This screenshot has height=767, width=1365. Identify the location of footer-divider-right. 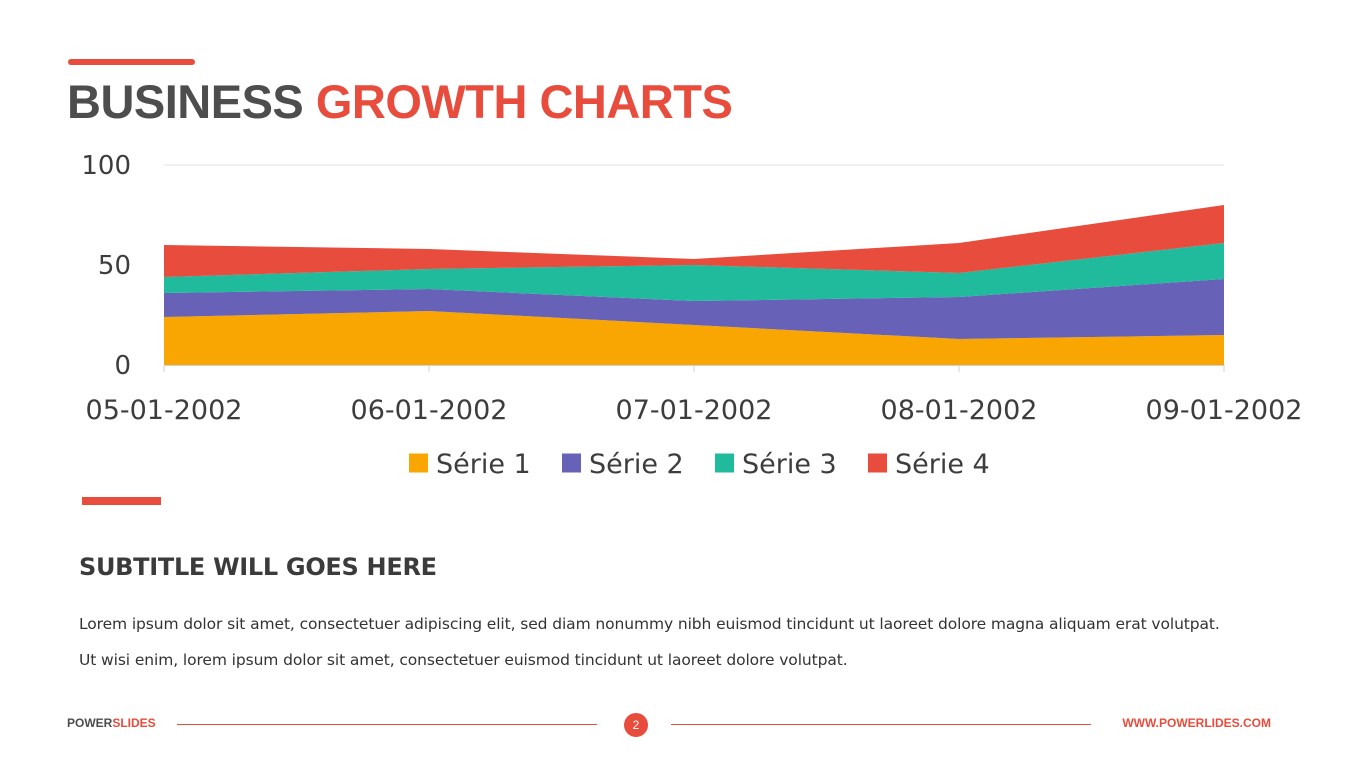
(881, 724).